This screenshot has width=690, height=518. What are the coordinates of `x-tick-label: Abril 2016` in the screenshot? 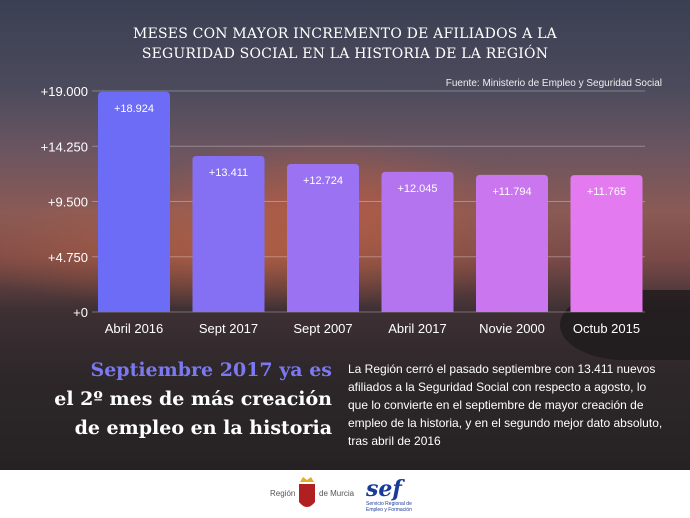 It's located at (134, 328).